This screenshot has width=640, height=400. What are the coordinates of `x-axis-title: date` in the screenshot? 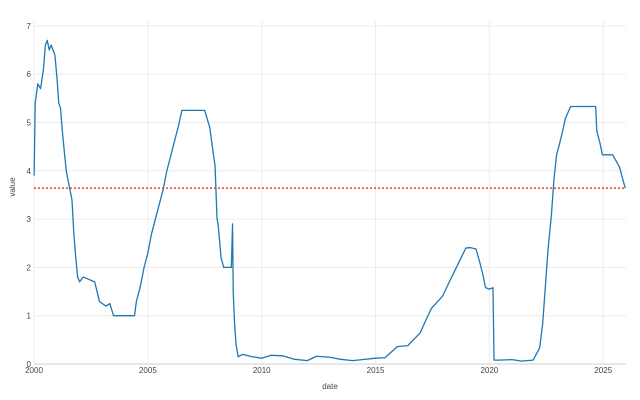 It's located at (330, 386).